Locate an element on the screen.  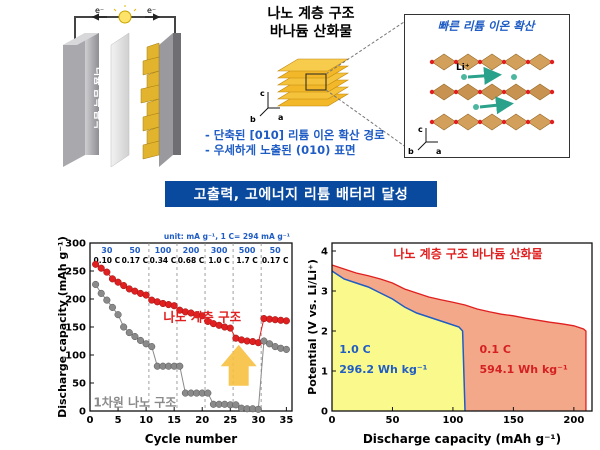
x-tick-label: 150 is located at coordinates (513, 420).